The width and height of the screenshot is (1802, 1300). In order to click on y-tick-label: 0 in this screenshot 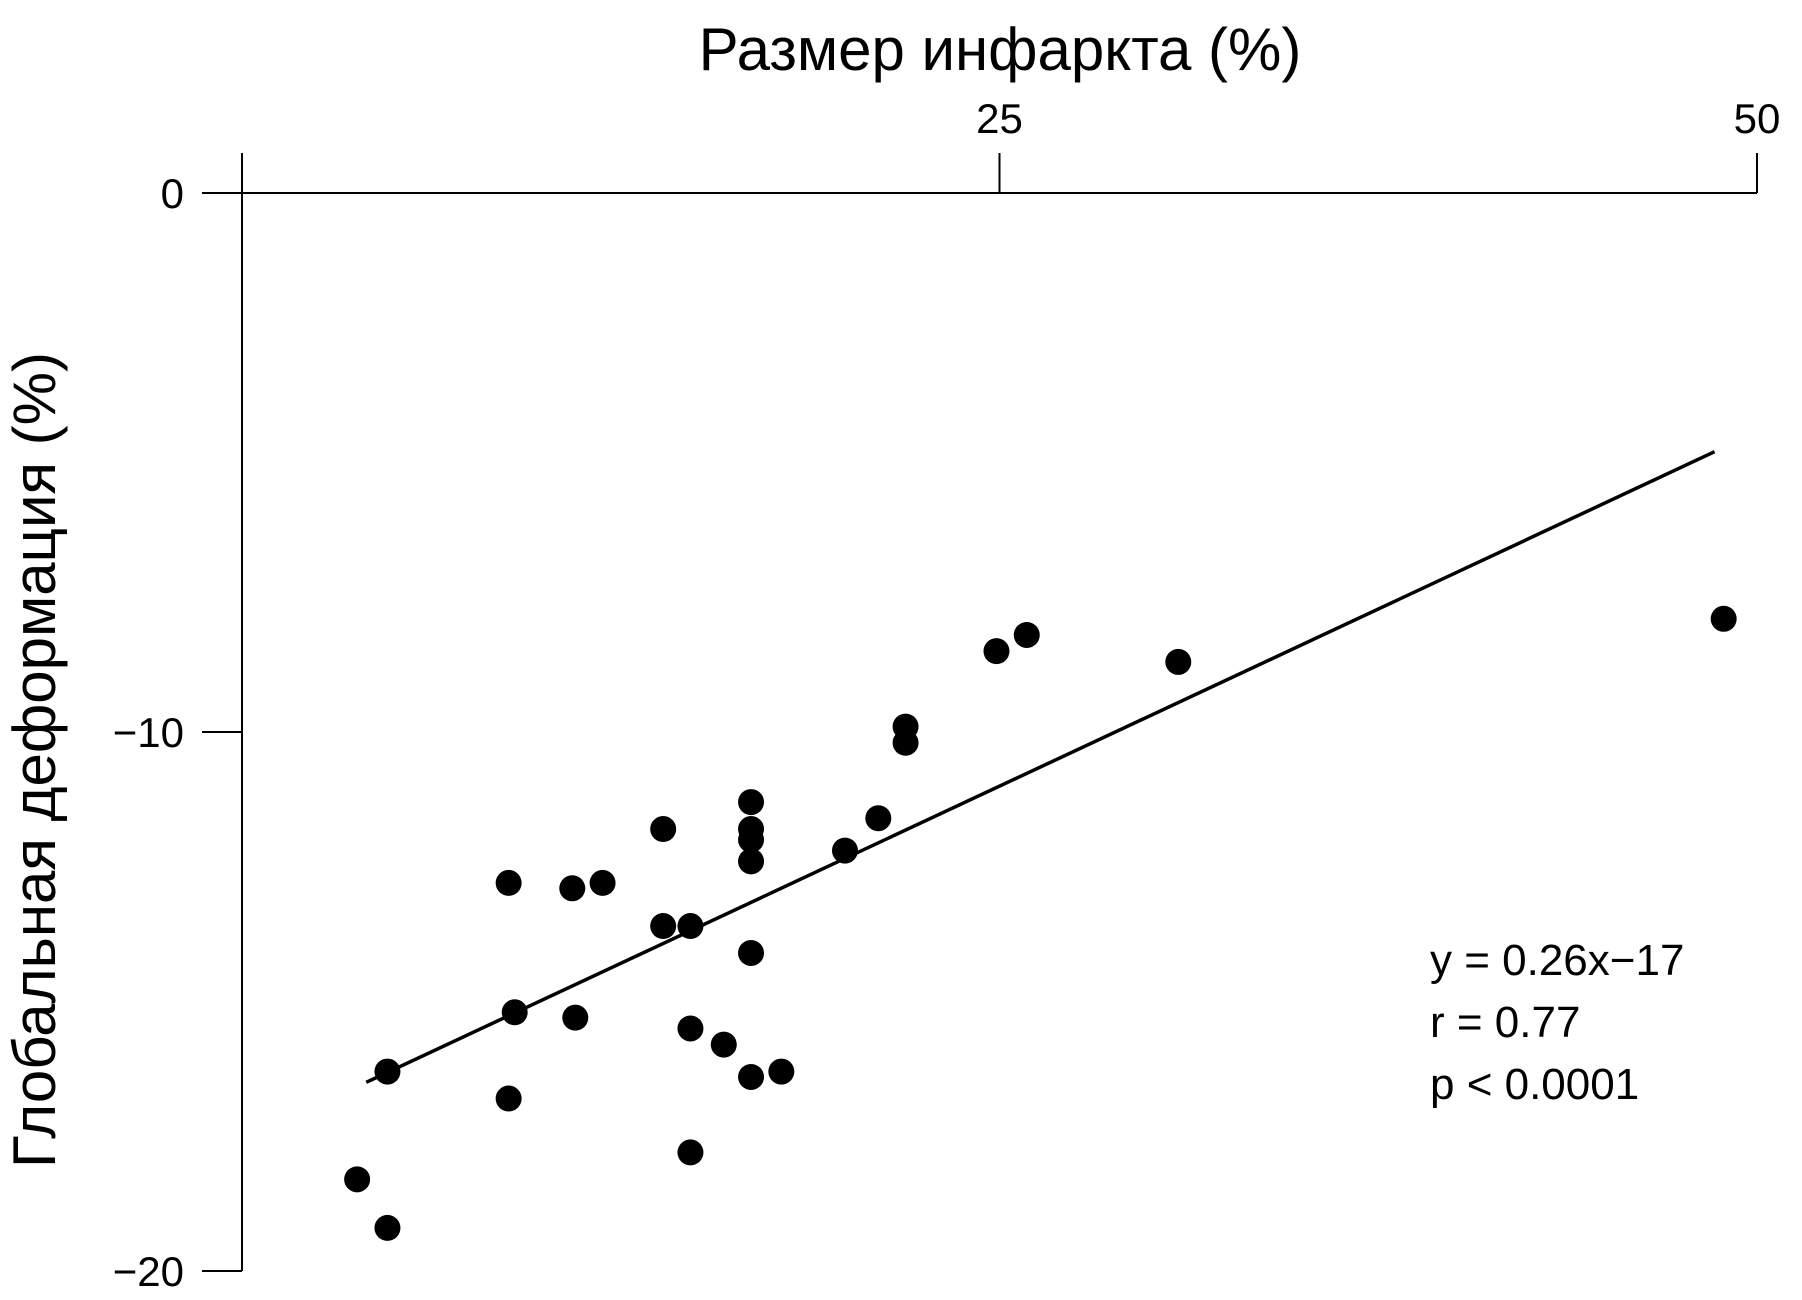, I will do `click(172, 193)`.